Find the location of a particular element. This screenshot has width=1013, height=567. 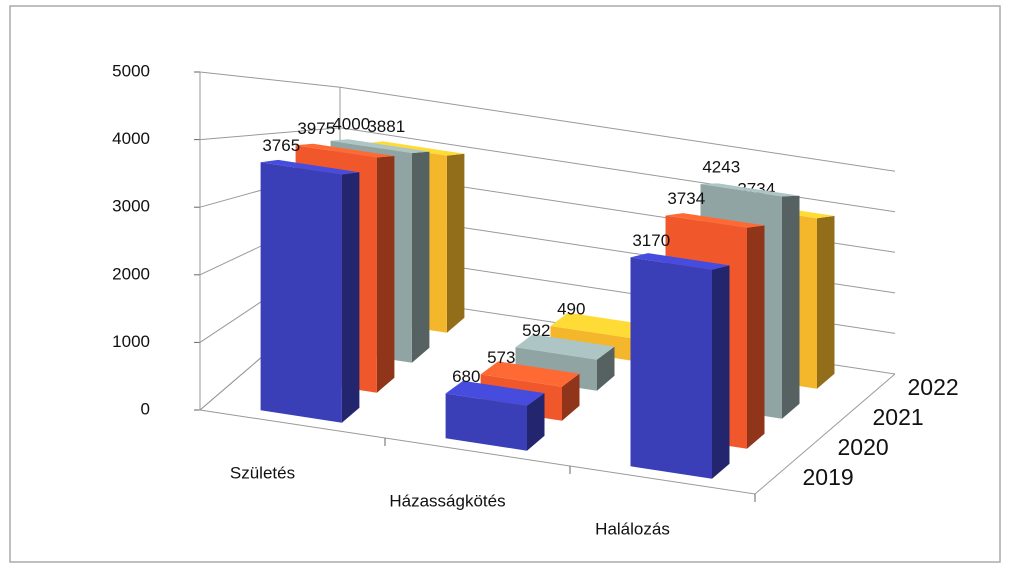

y-tick-label: 2000 is located at coordinates (131, 273).